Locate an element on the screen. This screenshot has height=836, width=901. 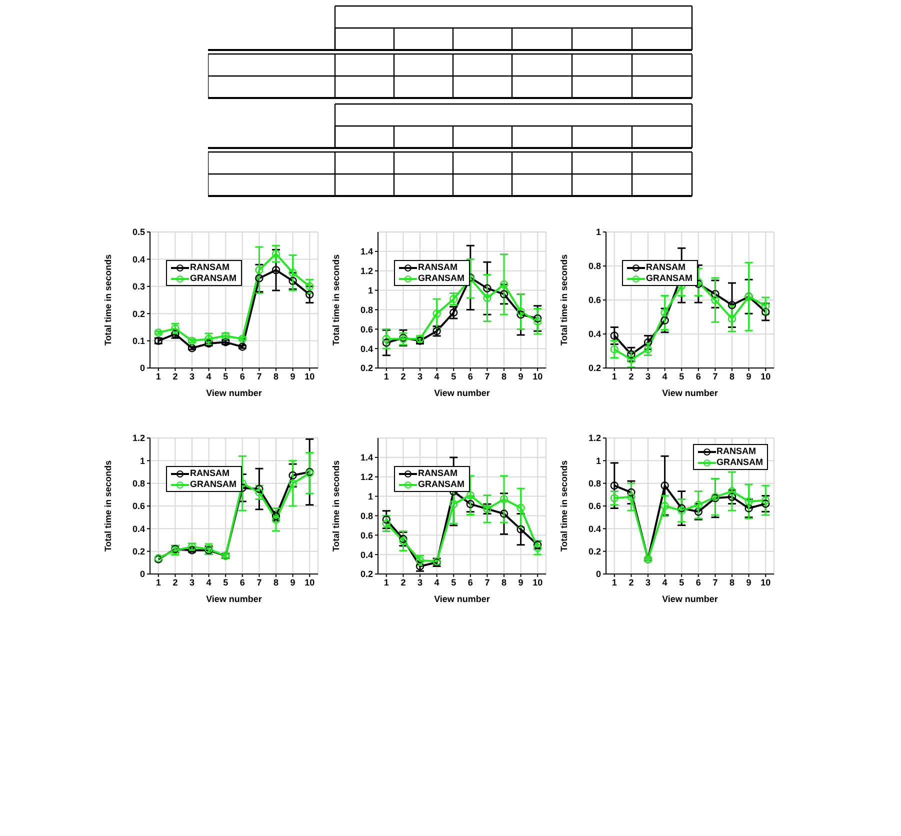
y-tick-label: 0.5 is located at coordinates (138, 232).